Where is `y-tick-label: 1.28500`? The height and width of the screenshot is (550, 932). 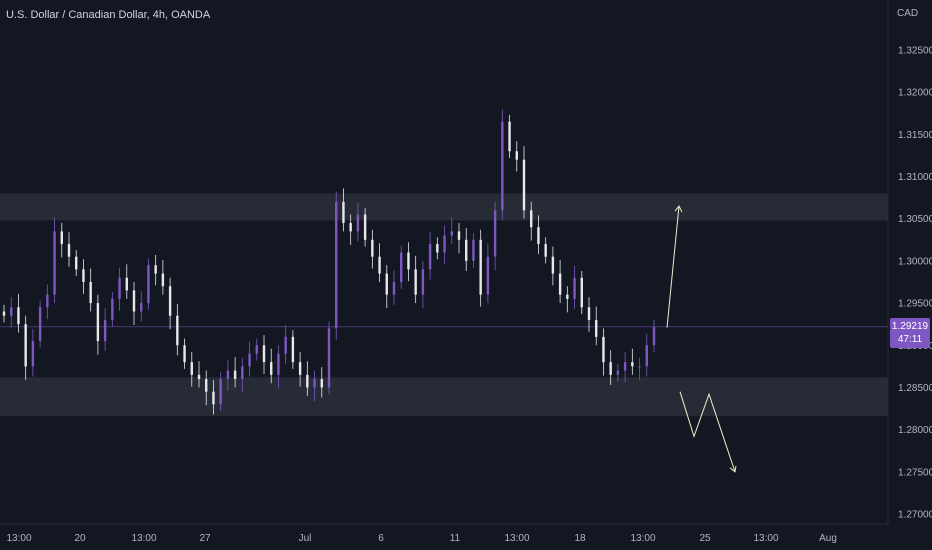 y-tick-label: 1.28500 is located at coordinates (915, 388).